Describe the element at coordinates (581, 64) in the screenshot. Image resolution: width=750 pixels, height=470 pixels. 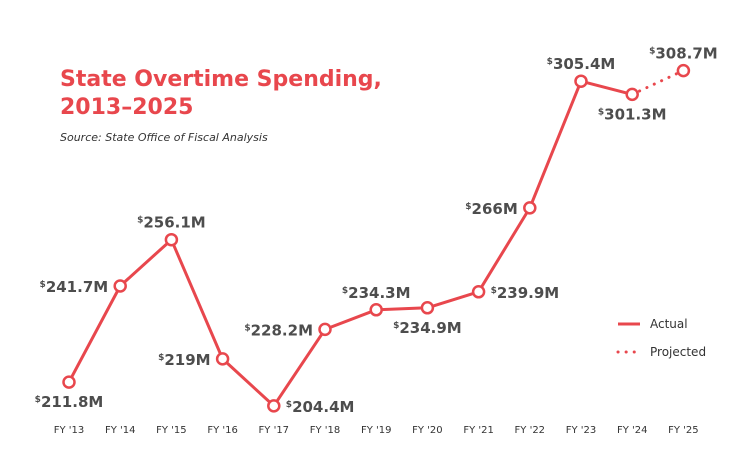
I see `data-label: $305.4M` at that location.